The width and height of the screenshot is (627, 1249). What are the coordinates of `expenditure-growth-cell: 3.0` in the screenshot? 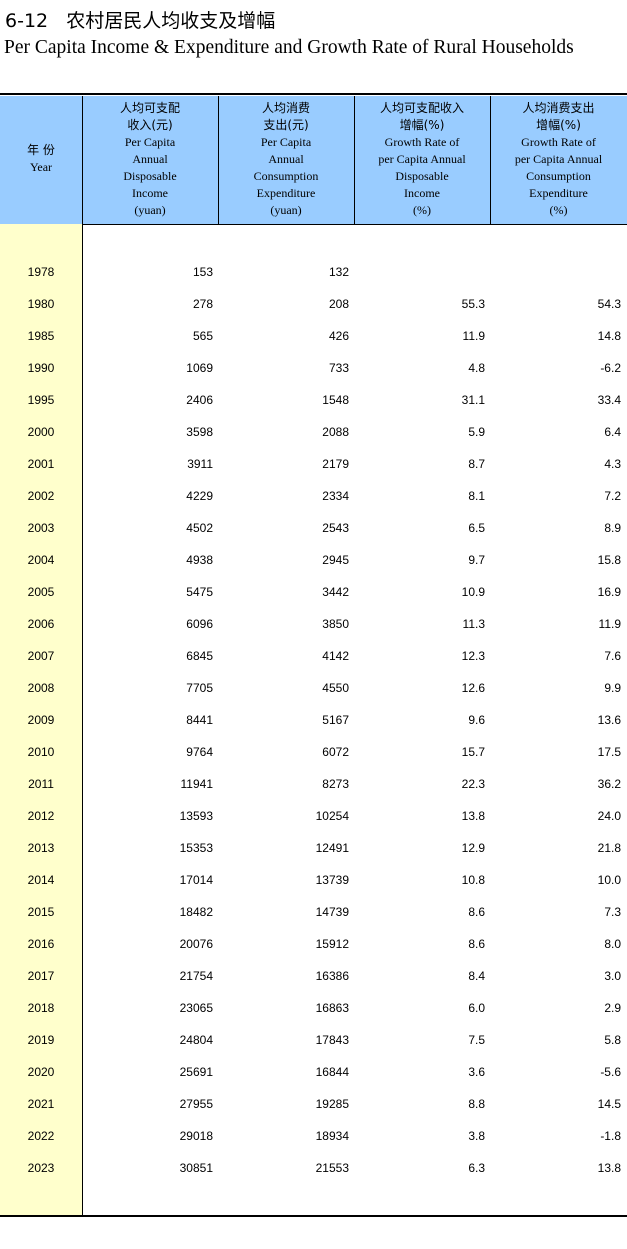 It's located at (612, 976).